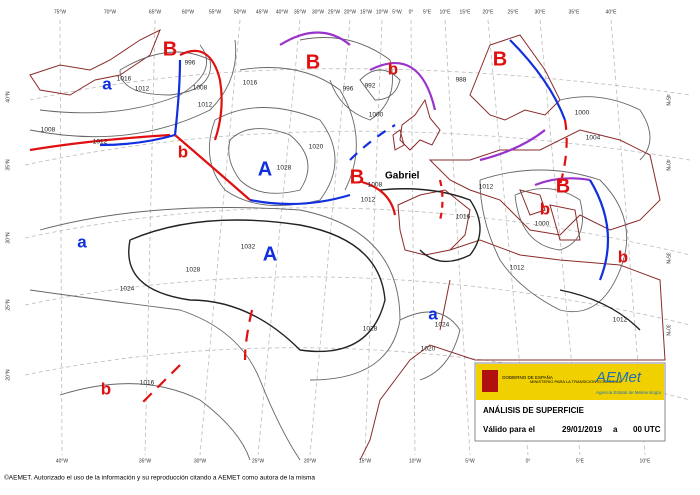 This screenshot has width=700, height=495. I want to click on longitude-label: 50°W, so click(240, 12).